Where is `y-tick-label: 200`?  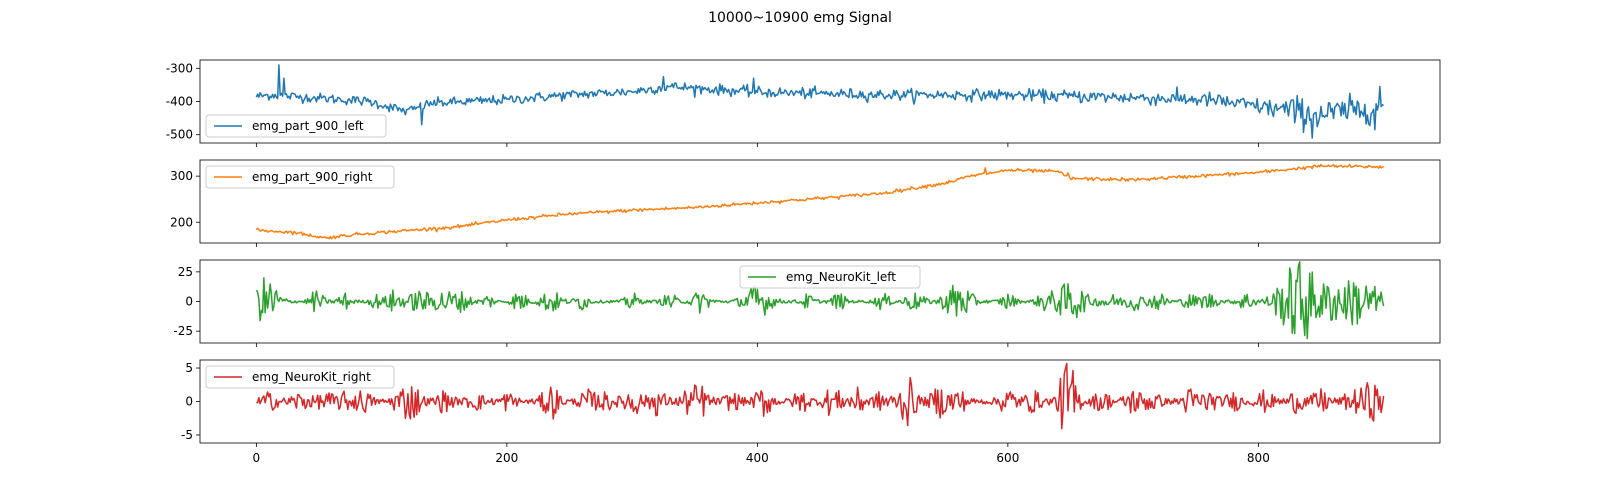 y-tick-label: 200 is located at coordinates (181, 222).